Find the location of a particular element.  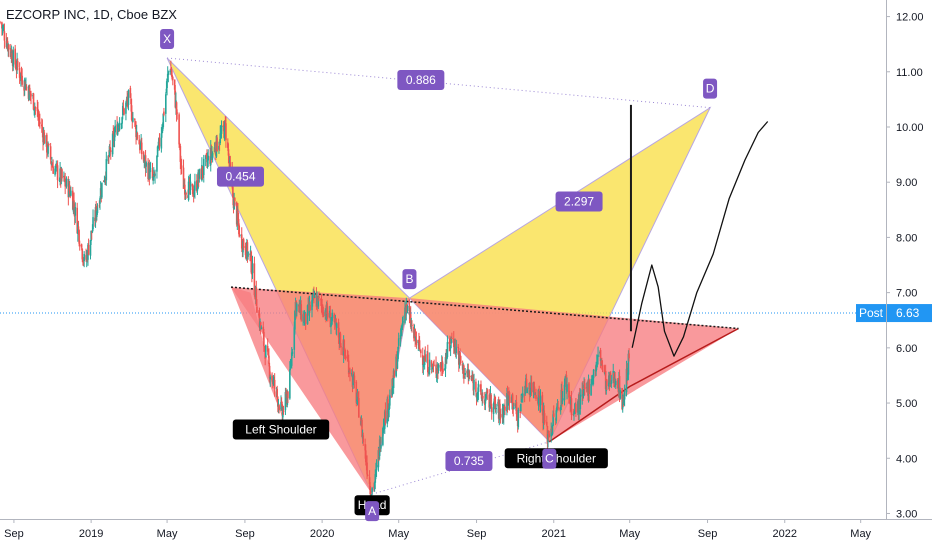

head-shoulders-top-line is located at coordinates (484, 308).